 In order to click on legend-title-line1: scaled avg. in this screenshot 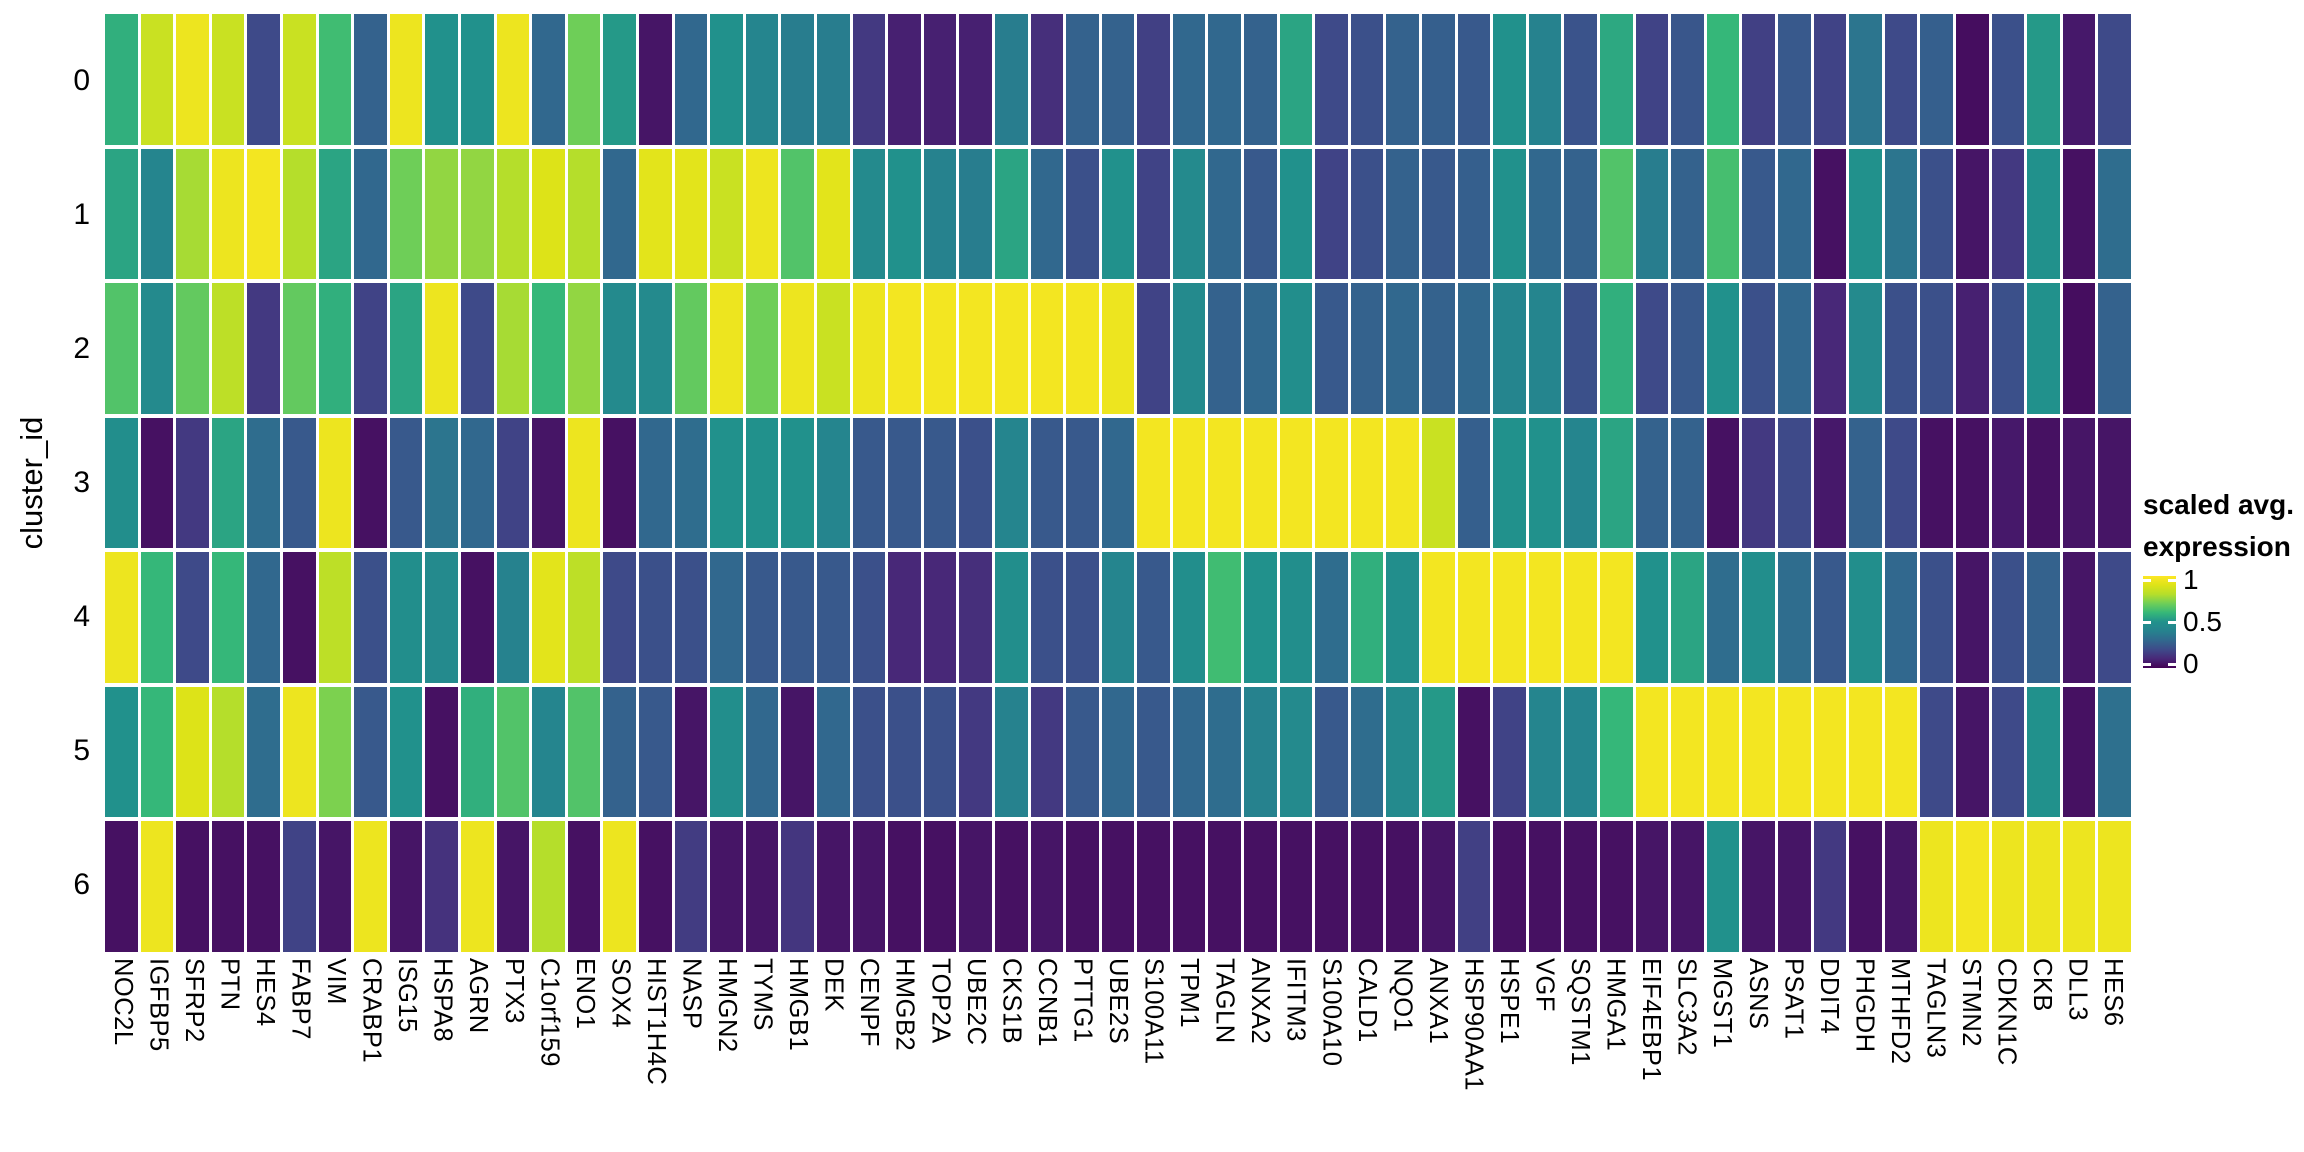, I will do `click(2218, 504)`.